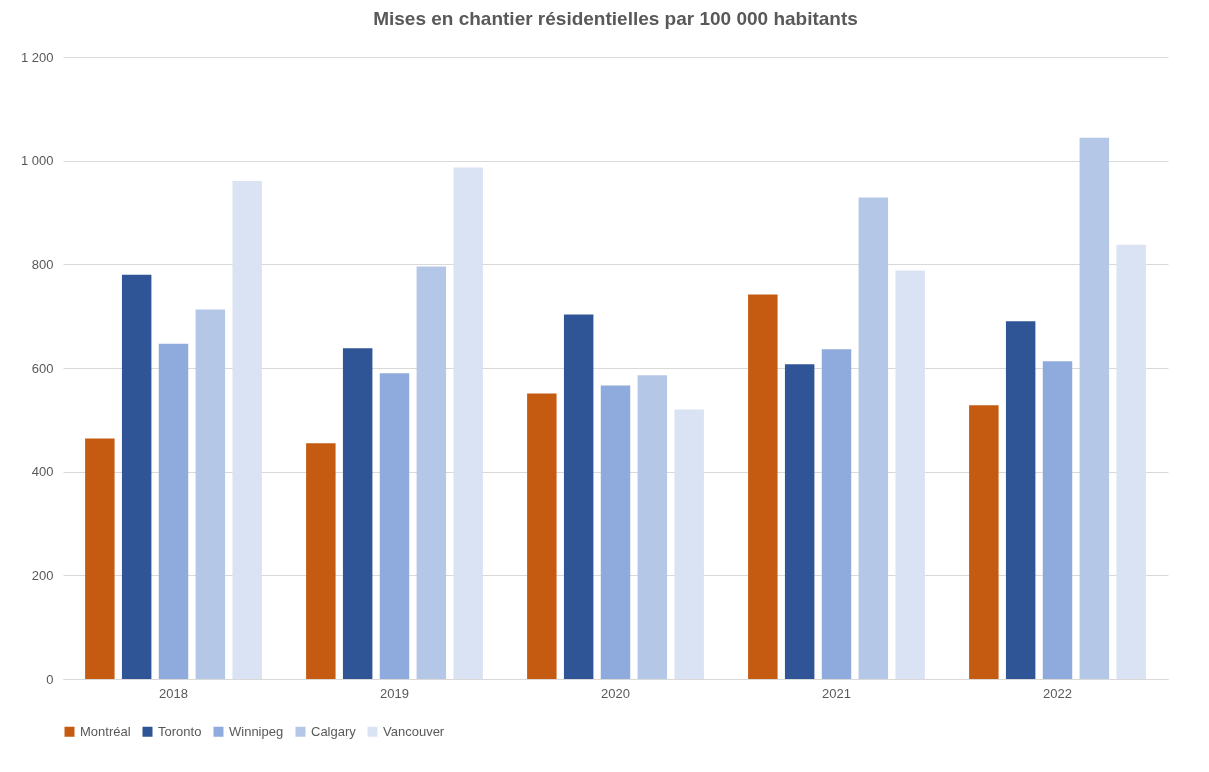  What do you see at coordinates (1057, 693) in the screenshot?
I see `x-tick-label: 2022` at bounding box center [1057, 693].